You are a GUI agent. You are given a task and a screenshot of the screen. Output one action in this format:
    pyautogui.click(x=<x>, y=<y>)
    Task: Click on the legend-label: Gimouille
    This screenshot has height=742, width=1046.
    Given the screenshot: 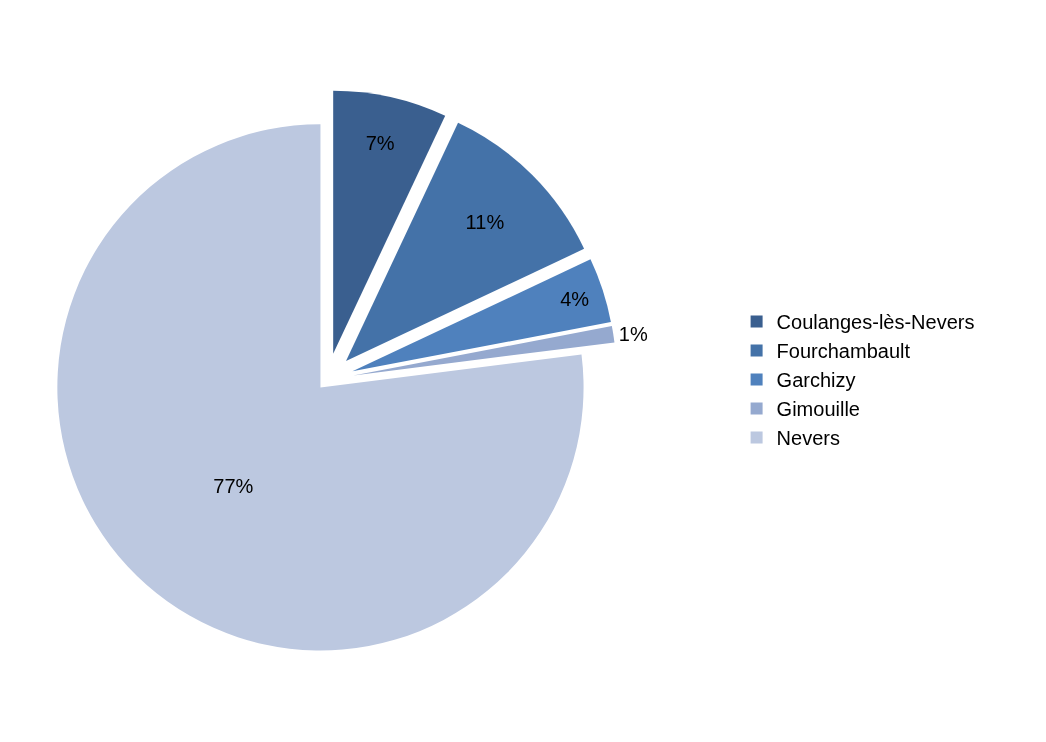 What is the action you would take?
    pyautogui.click(x=818, y=409)
    